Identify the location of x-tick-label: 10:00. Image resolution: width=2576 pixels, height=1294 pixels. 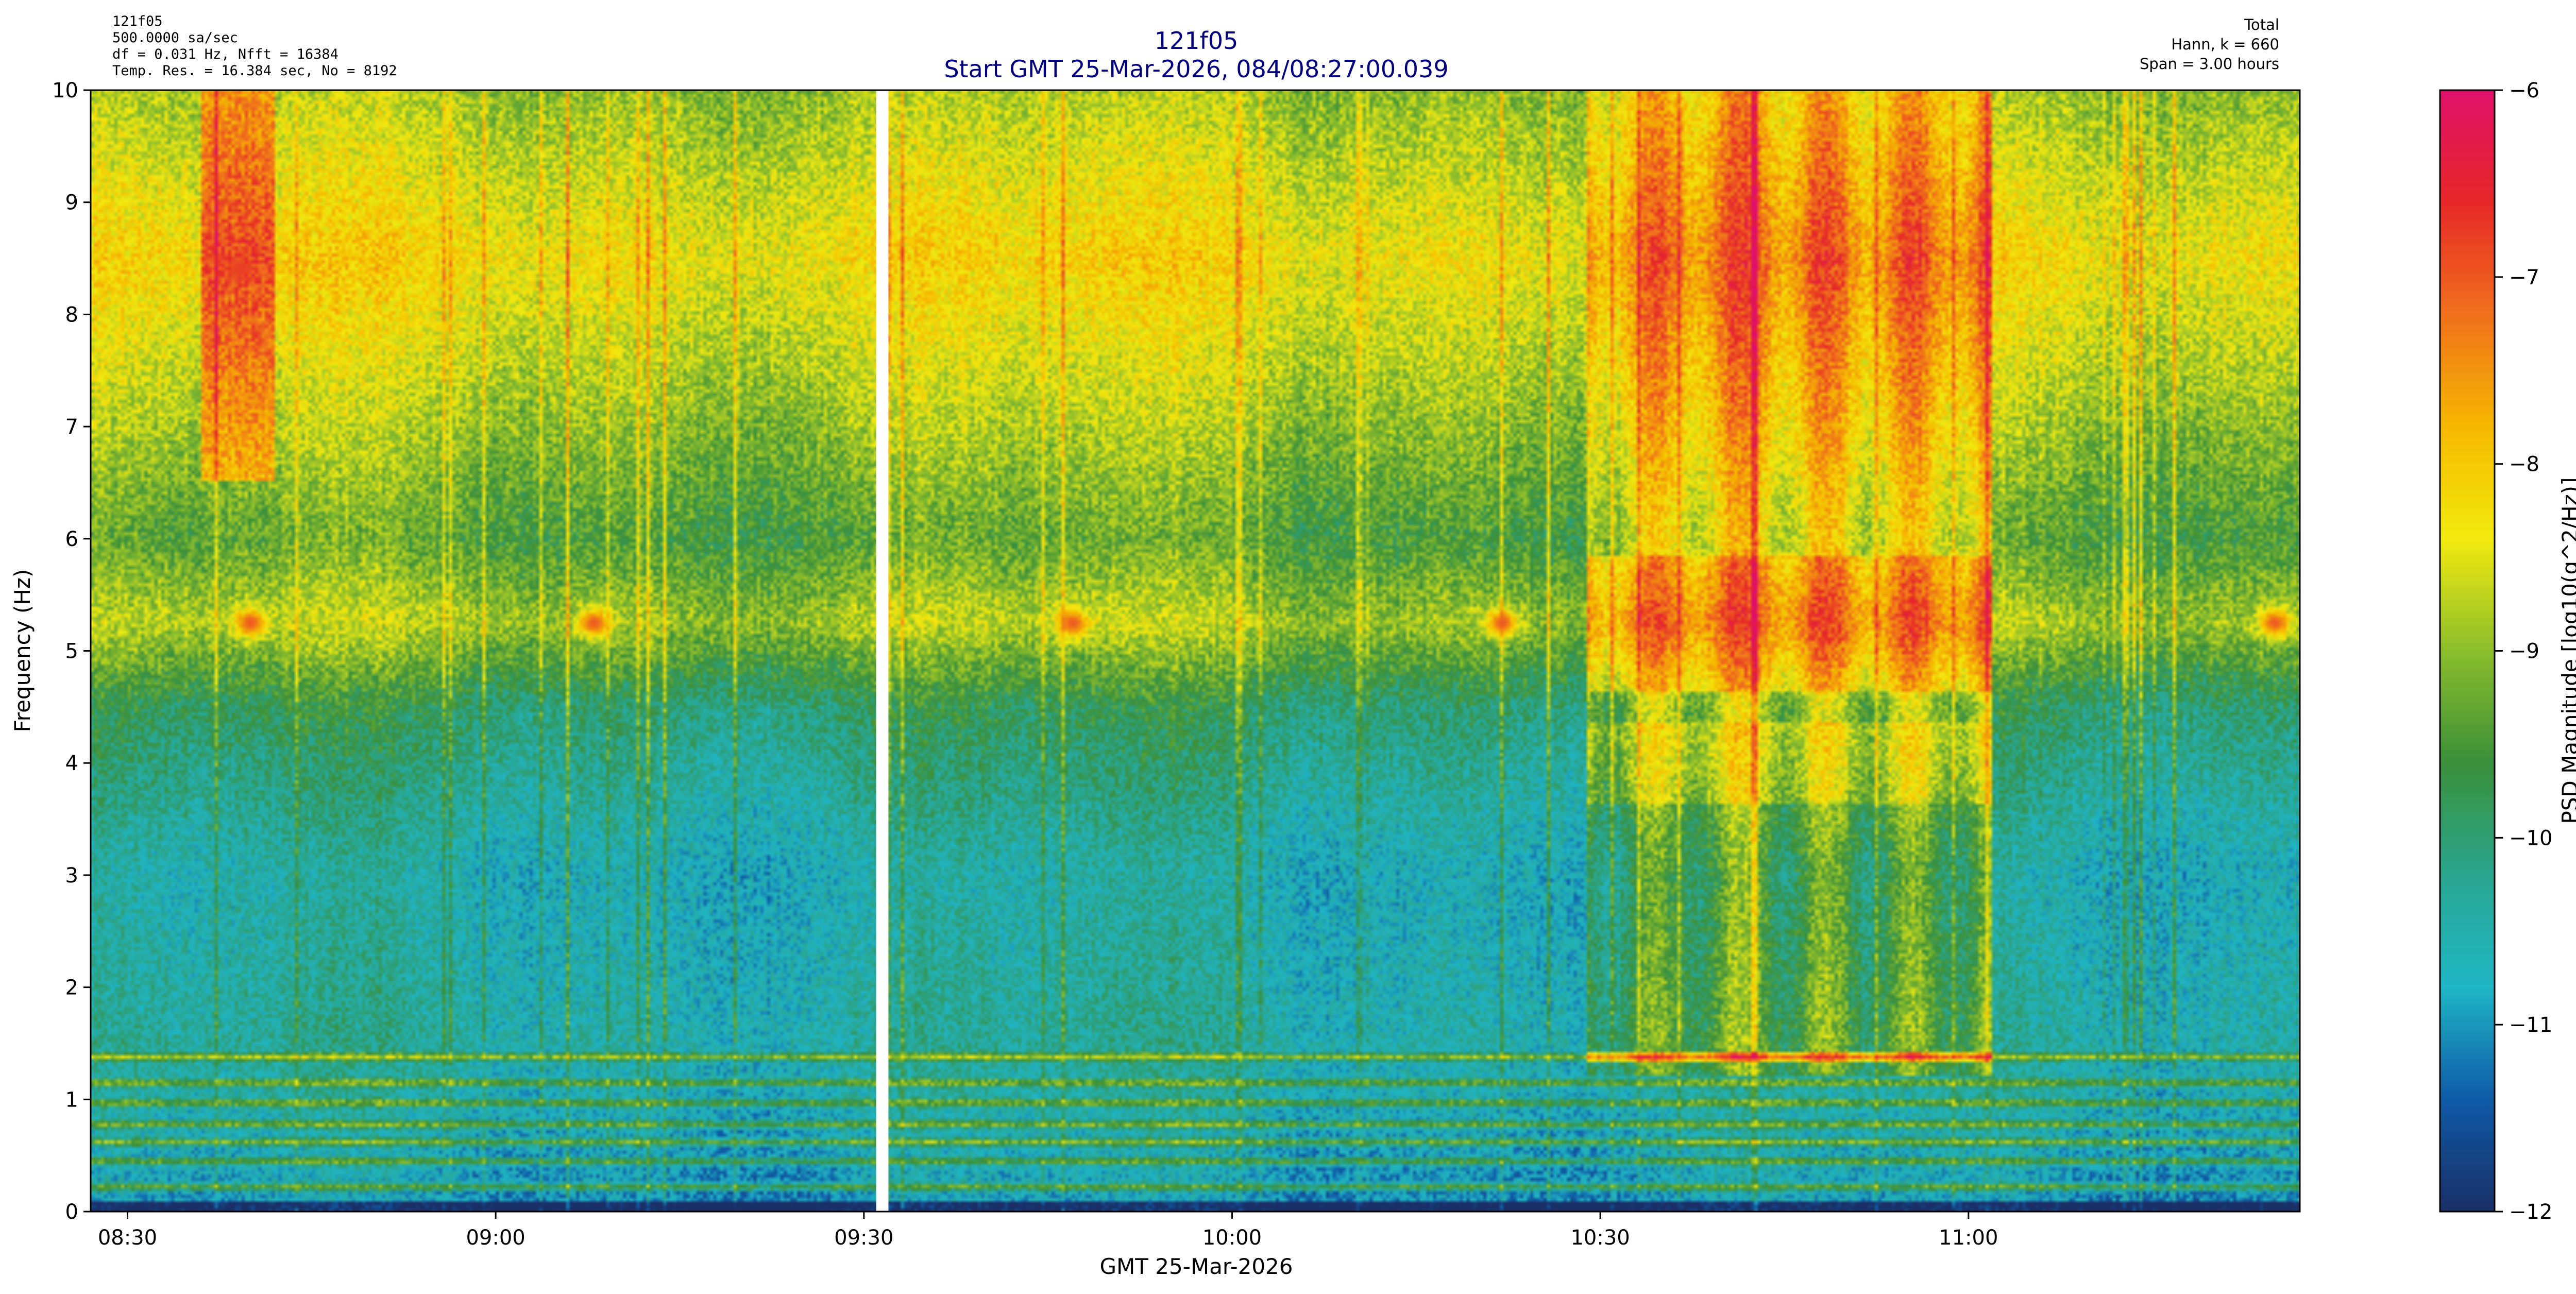
(1232, 1238).